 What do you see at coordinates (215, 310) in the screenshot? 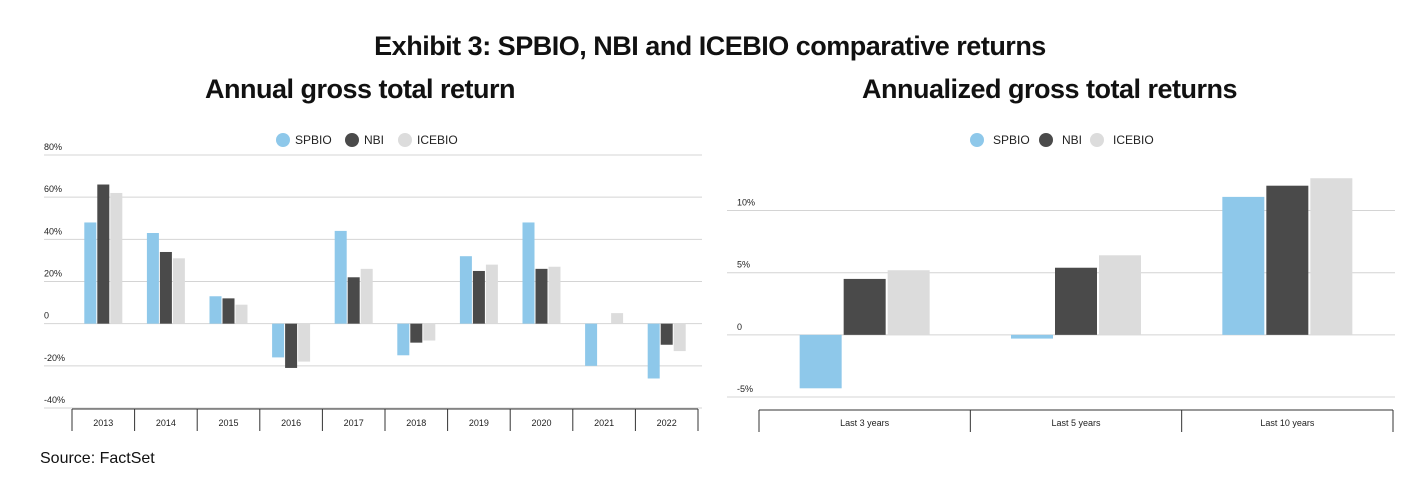
I see `bar-spbio-2015` at bounding box center [215, 310].